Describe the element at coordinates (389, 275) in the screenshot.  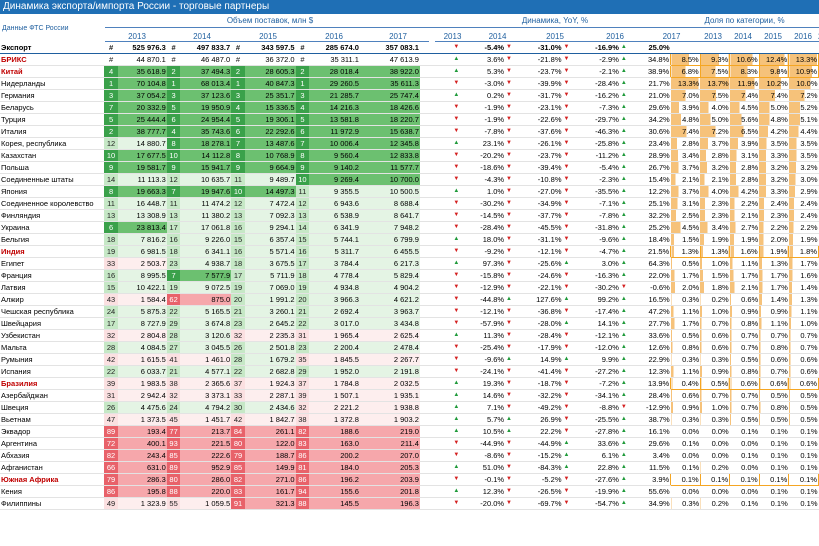
I see `volume-cell: 5 829.4` at that location.